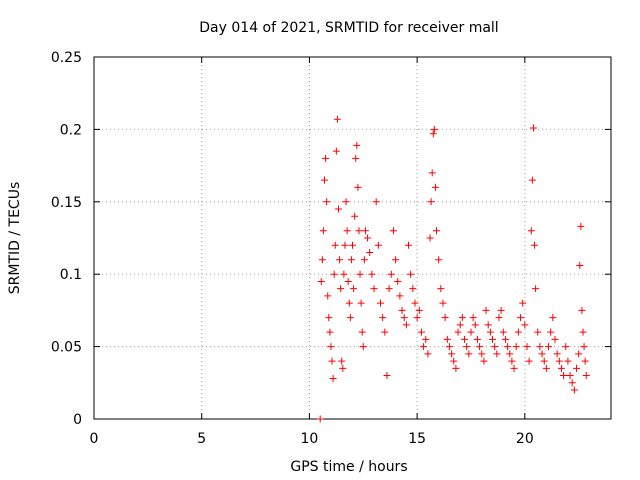  Describe the element at coordinates (417, 439) in the screenshot. I see `x-tick-label: 15` at that location.